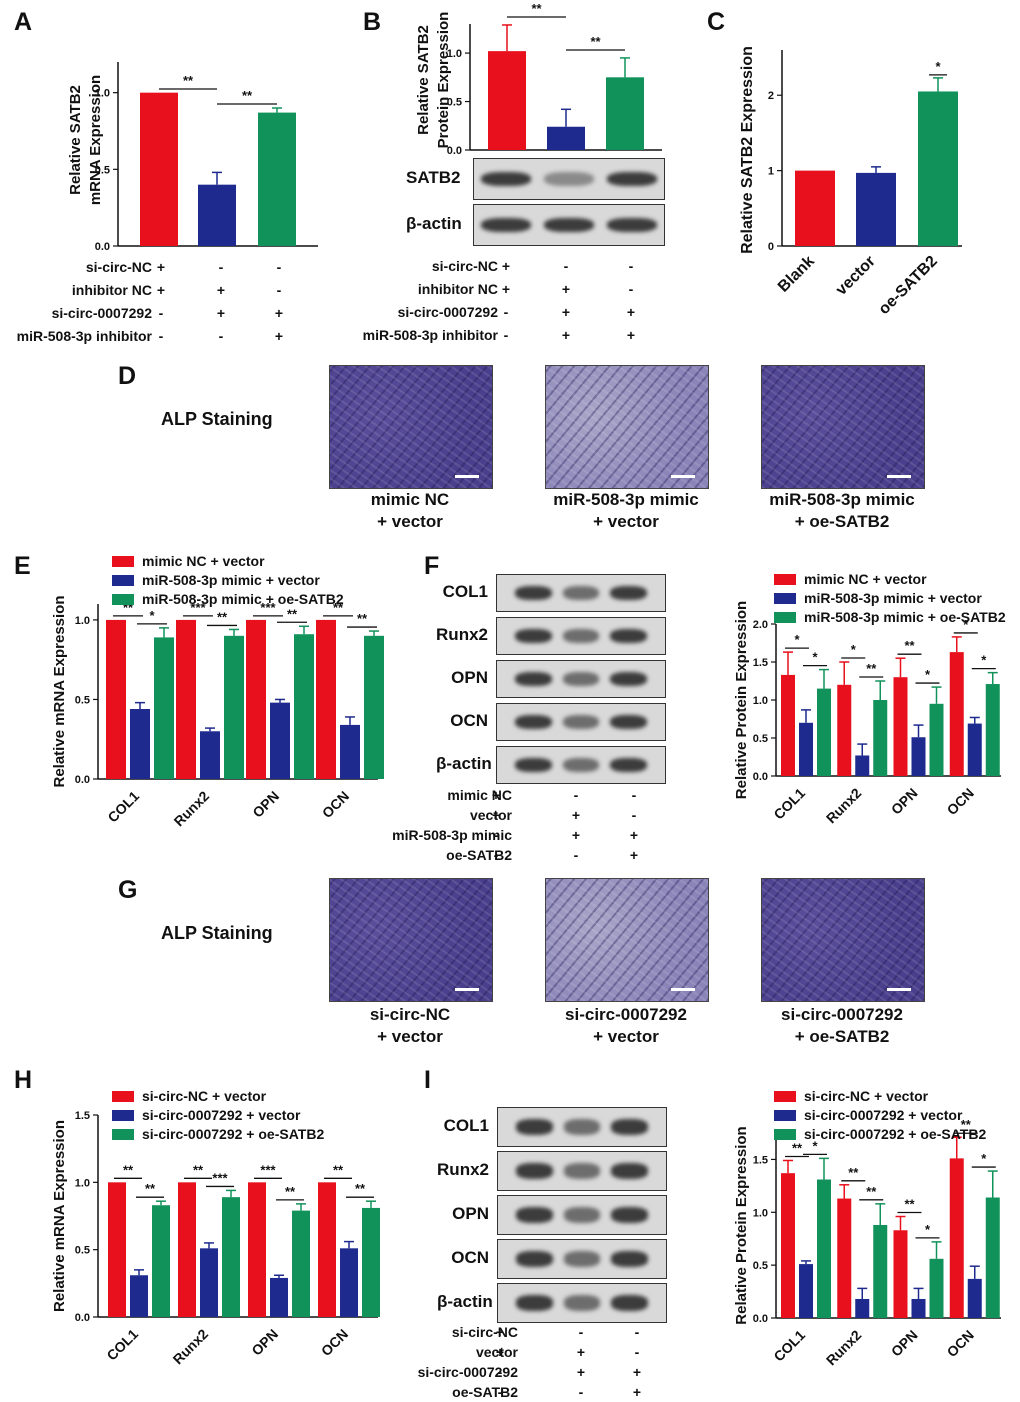  What do you see at coordinates (469, 677) in the screenshot?
I see `blot-f-label: OPN` at bounding box center [469, 677].